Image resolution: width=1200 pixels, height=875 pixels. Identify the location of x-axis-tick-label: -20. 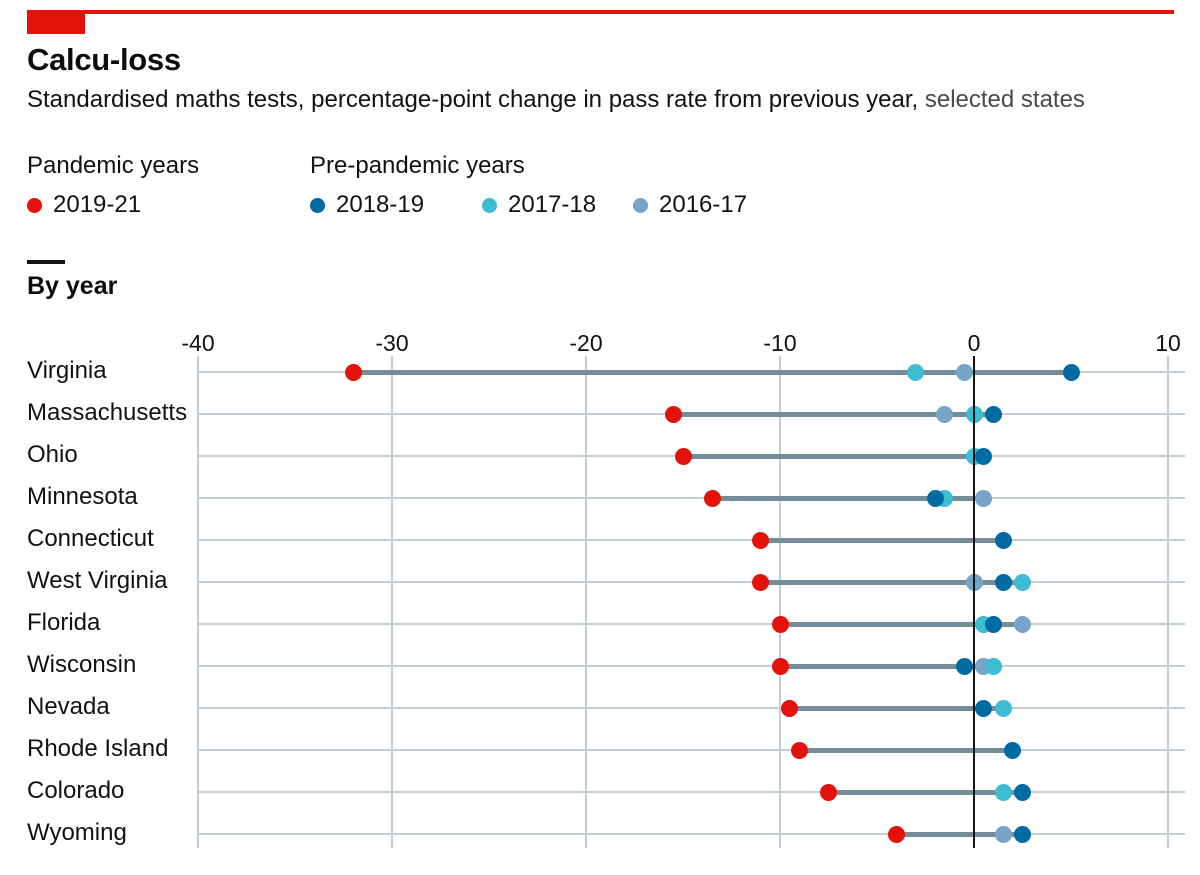
(586, 343).